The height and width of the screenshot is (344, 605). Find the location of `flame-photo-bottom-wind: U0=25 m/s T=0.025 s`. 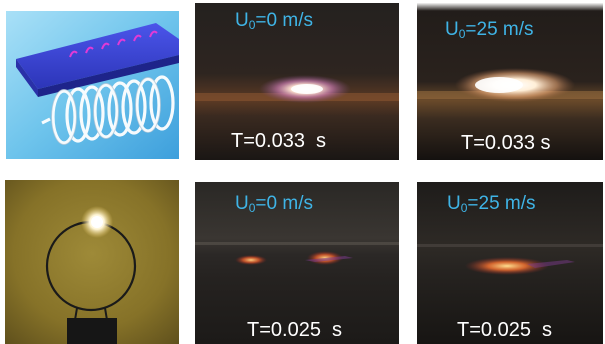

flame-photo-bottom-wind: U0=25 m/s T=0.025 s is located at coordinates (510, 263).